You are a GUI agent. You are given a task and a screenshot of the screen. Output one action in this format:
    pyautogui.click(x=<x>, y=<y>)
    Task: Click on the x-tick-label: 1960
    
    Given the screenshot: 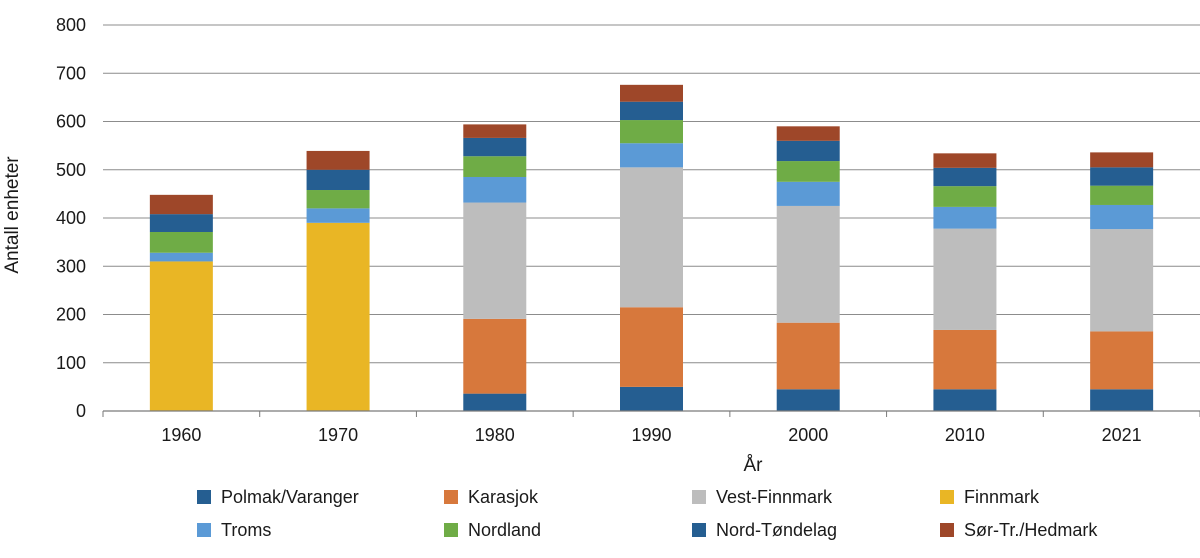 What is the action you would take?
    pyautogui.click(x=181, y=435)
    